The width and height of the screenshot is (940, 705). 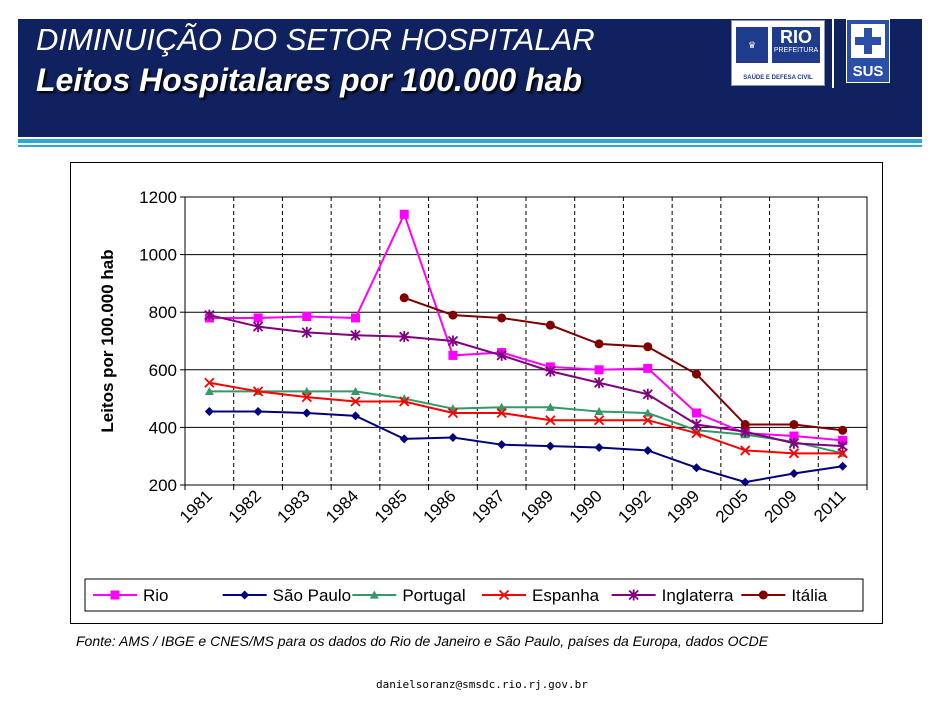 What do you see at coordinates (342, 506) in the screenshot?
I see `x-tick-label: 1984` at bounding box center [342, 506].